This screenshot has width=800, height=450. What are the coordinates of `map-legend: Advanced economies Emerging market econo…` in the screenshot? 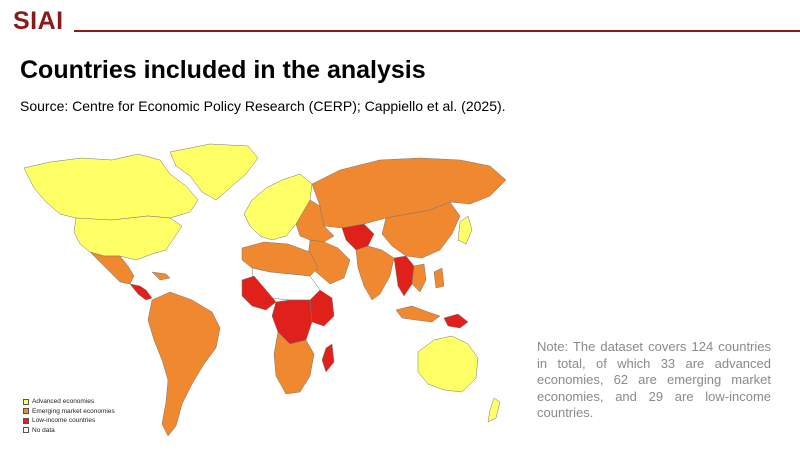 It's located at (69, 416).